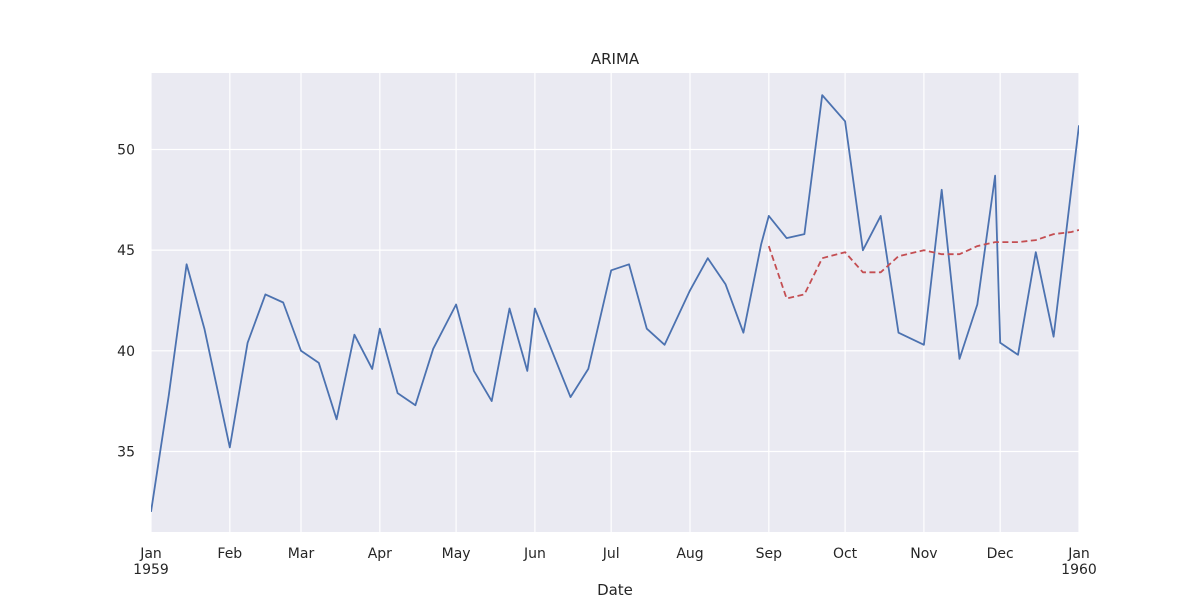  What do you see at coordinates (126, 452) in the screenshot?
I see `y-tick-label: 35` at bounding box center [126, 452].